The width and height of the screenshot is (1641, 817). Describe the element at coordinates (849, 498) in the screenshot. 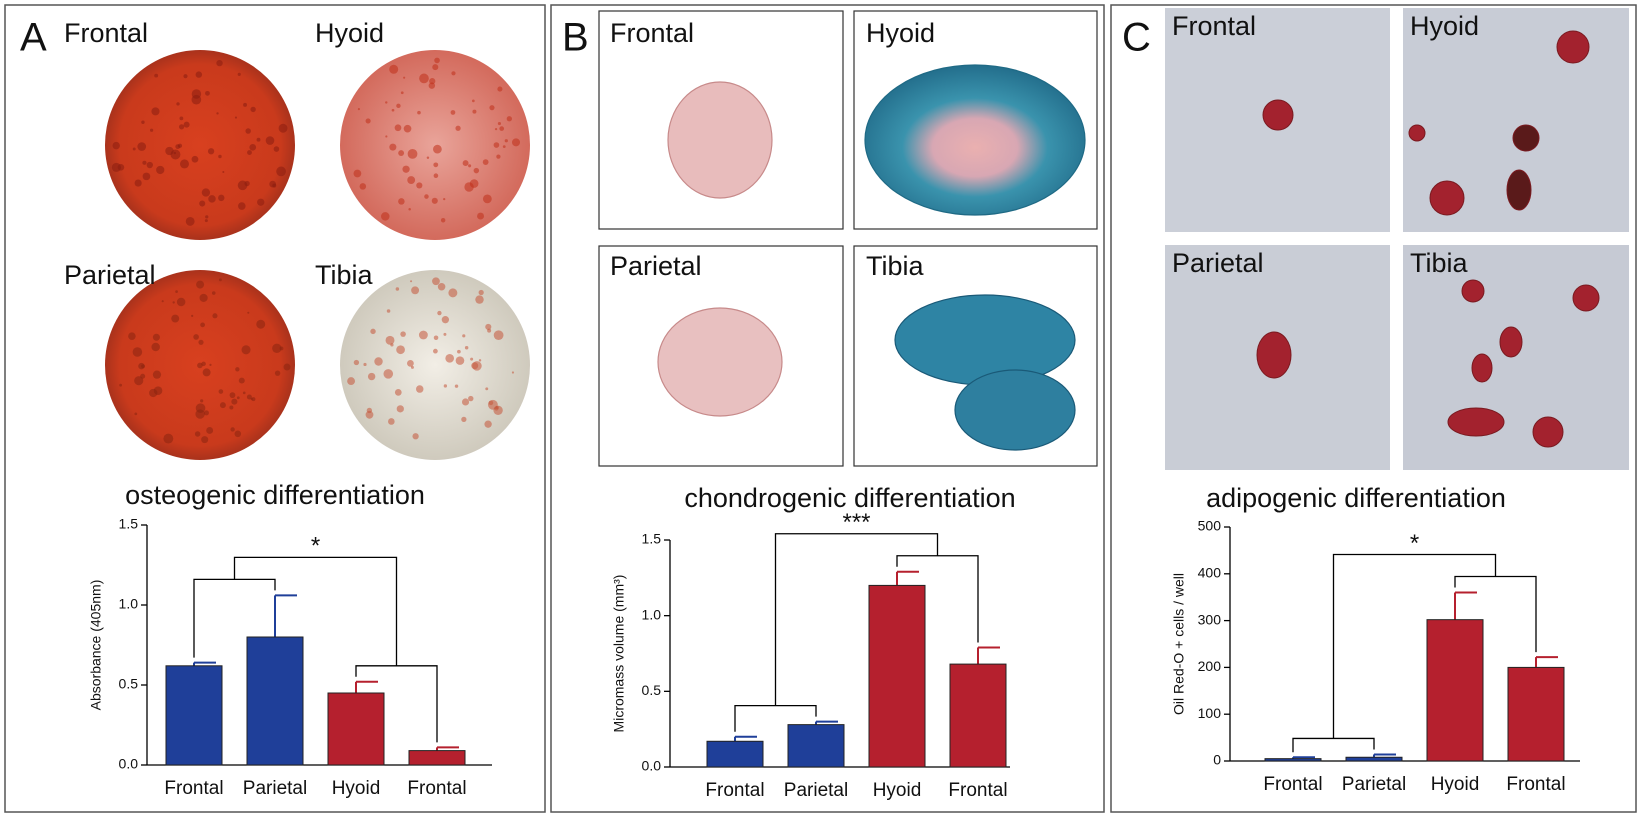

I see `chart-title: chondrogenic differentiation` at that location.